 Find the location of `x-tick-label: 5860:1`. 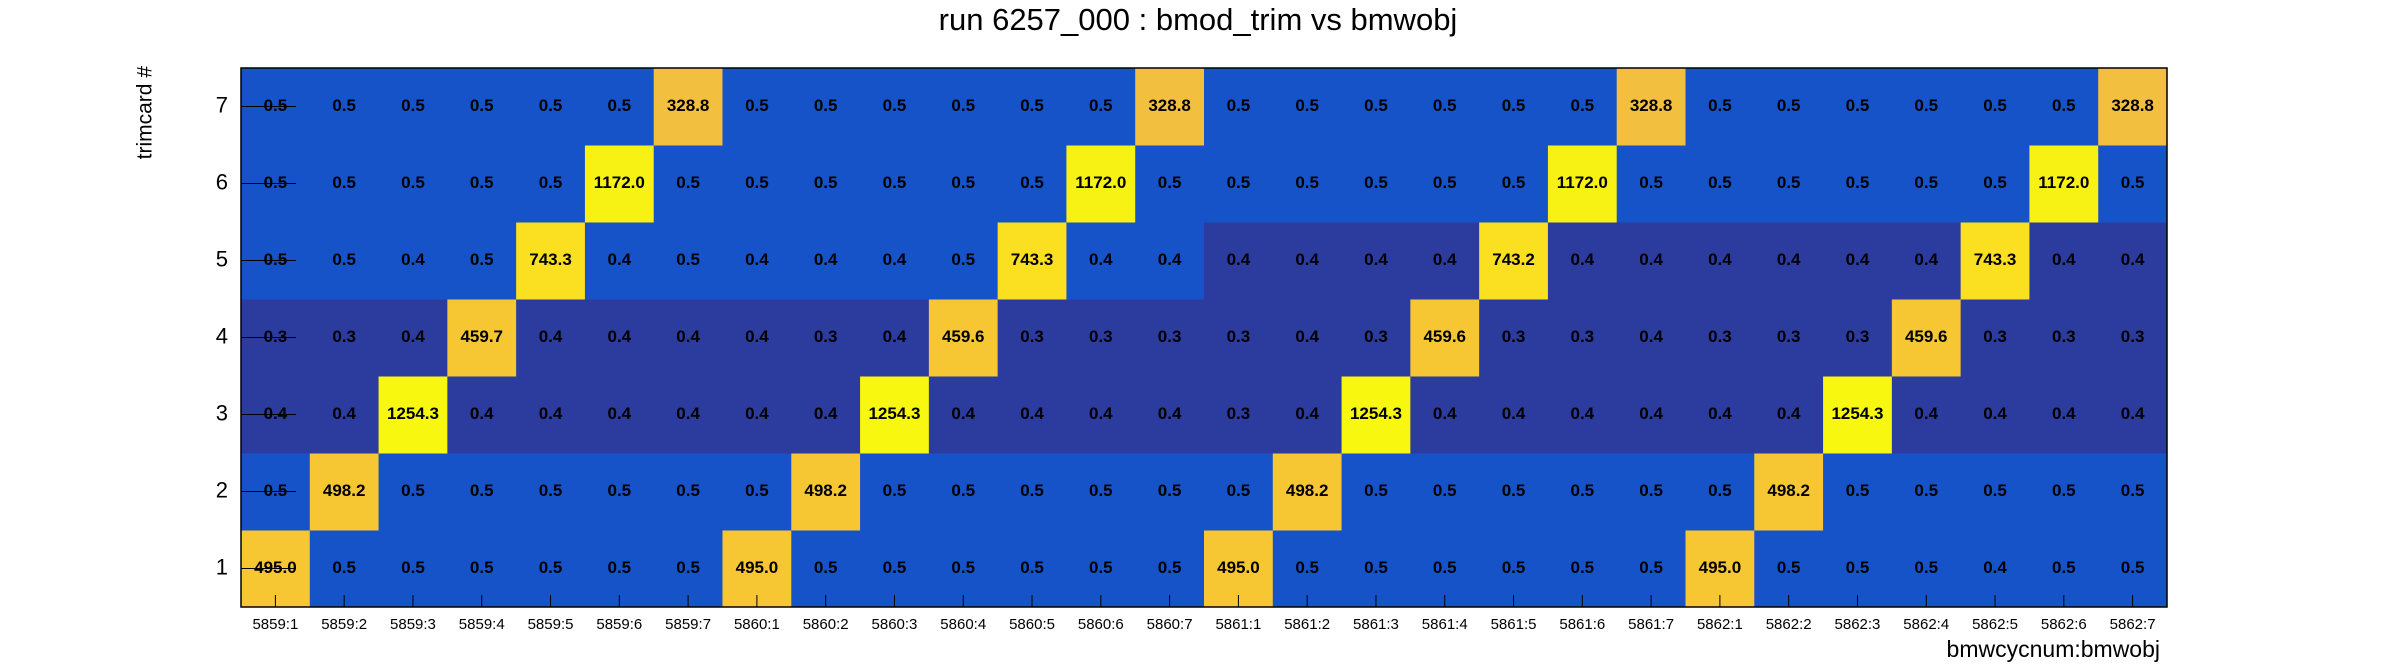

x-tick-label: 5860:1 is located at coordinates (757, 624).